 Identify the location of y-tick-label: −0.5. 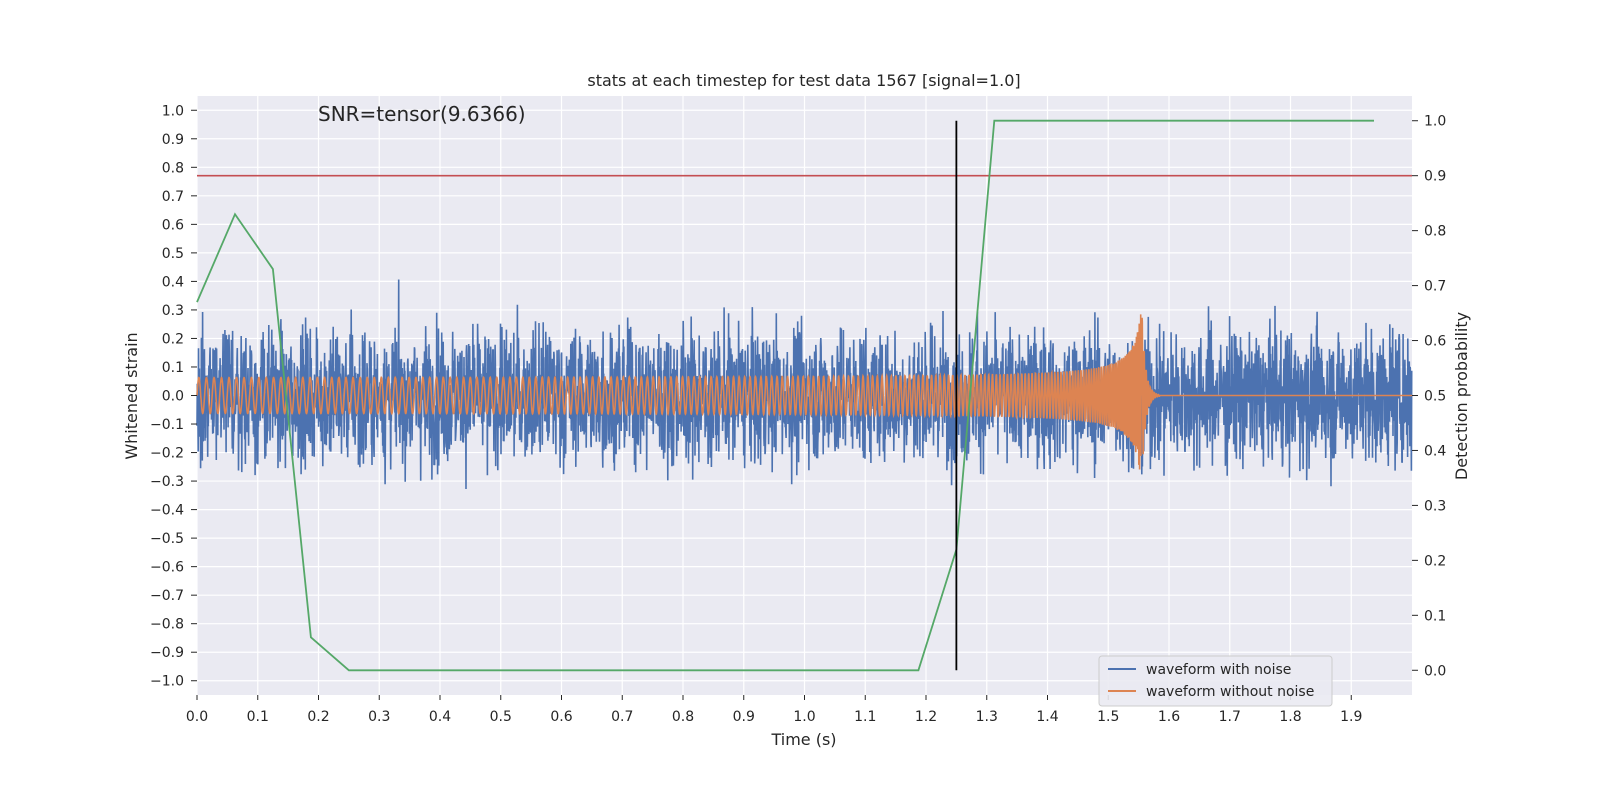
(167, 539).